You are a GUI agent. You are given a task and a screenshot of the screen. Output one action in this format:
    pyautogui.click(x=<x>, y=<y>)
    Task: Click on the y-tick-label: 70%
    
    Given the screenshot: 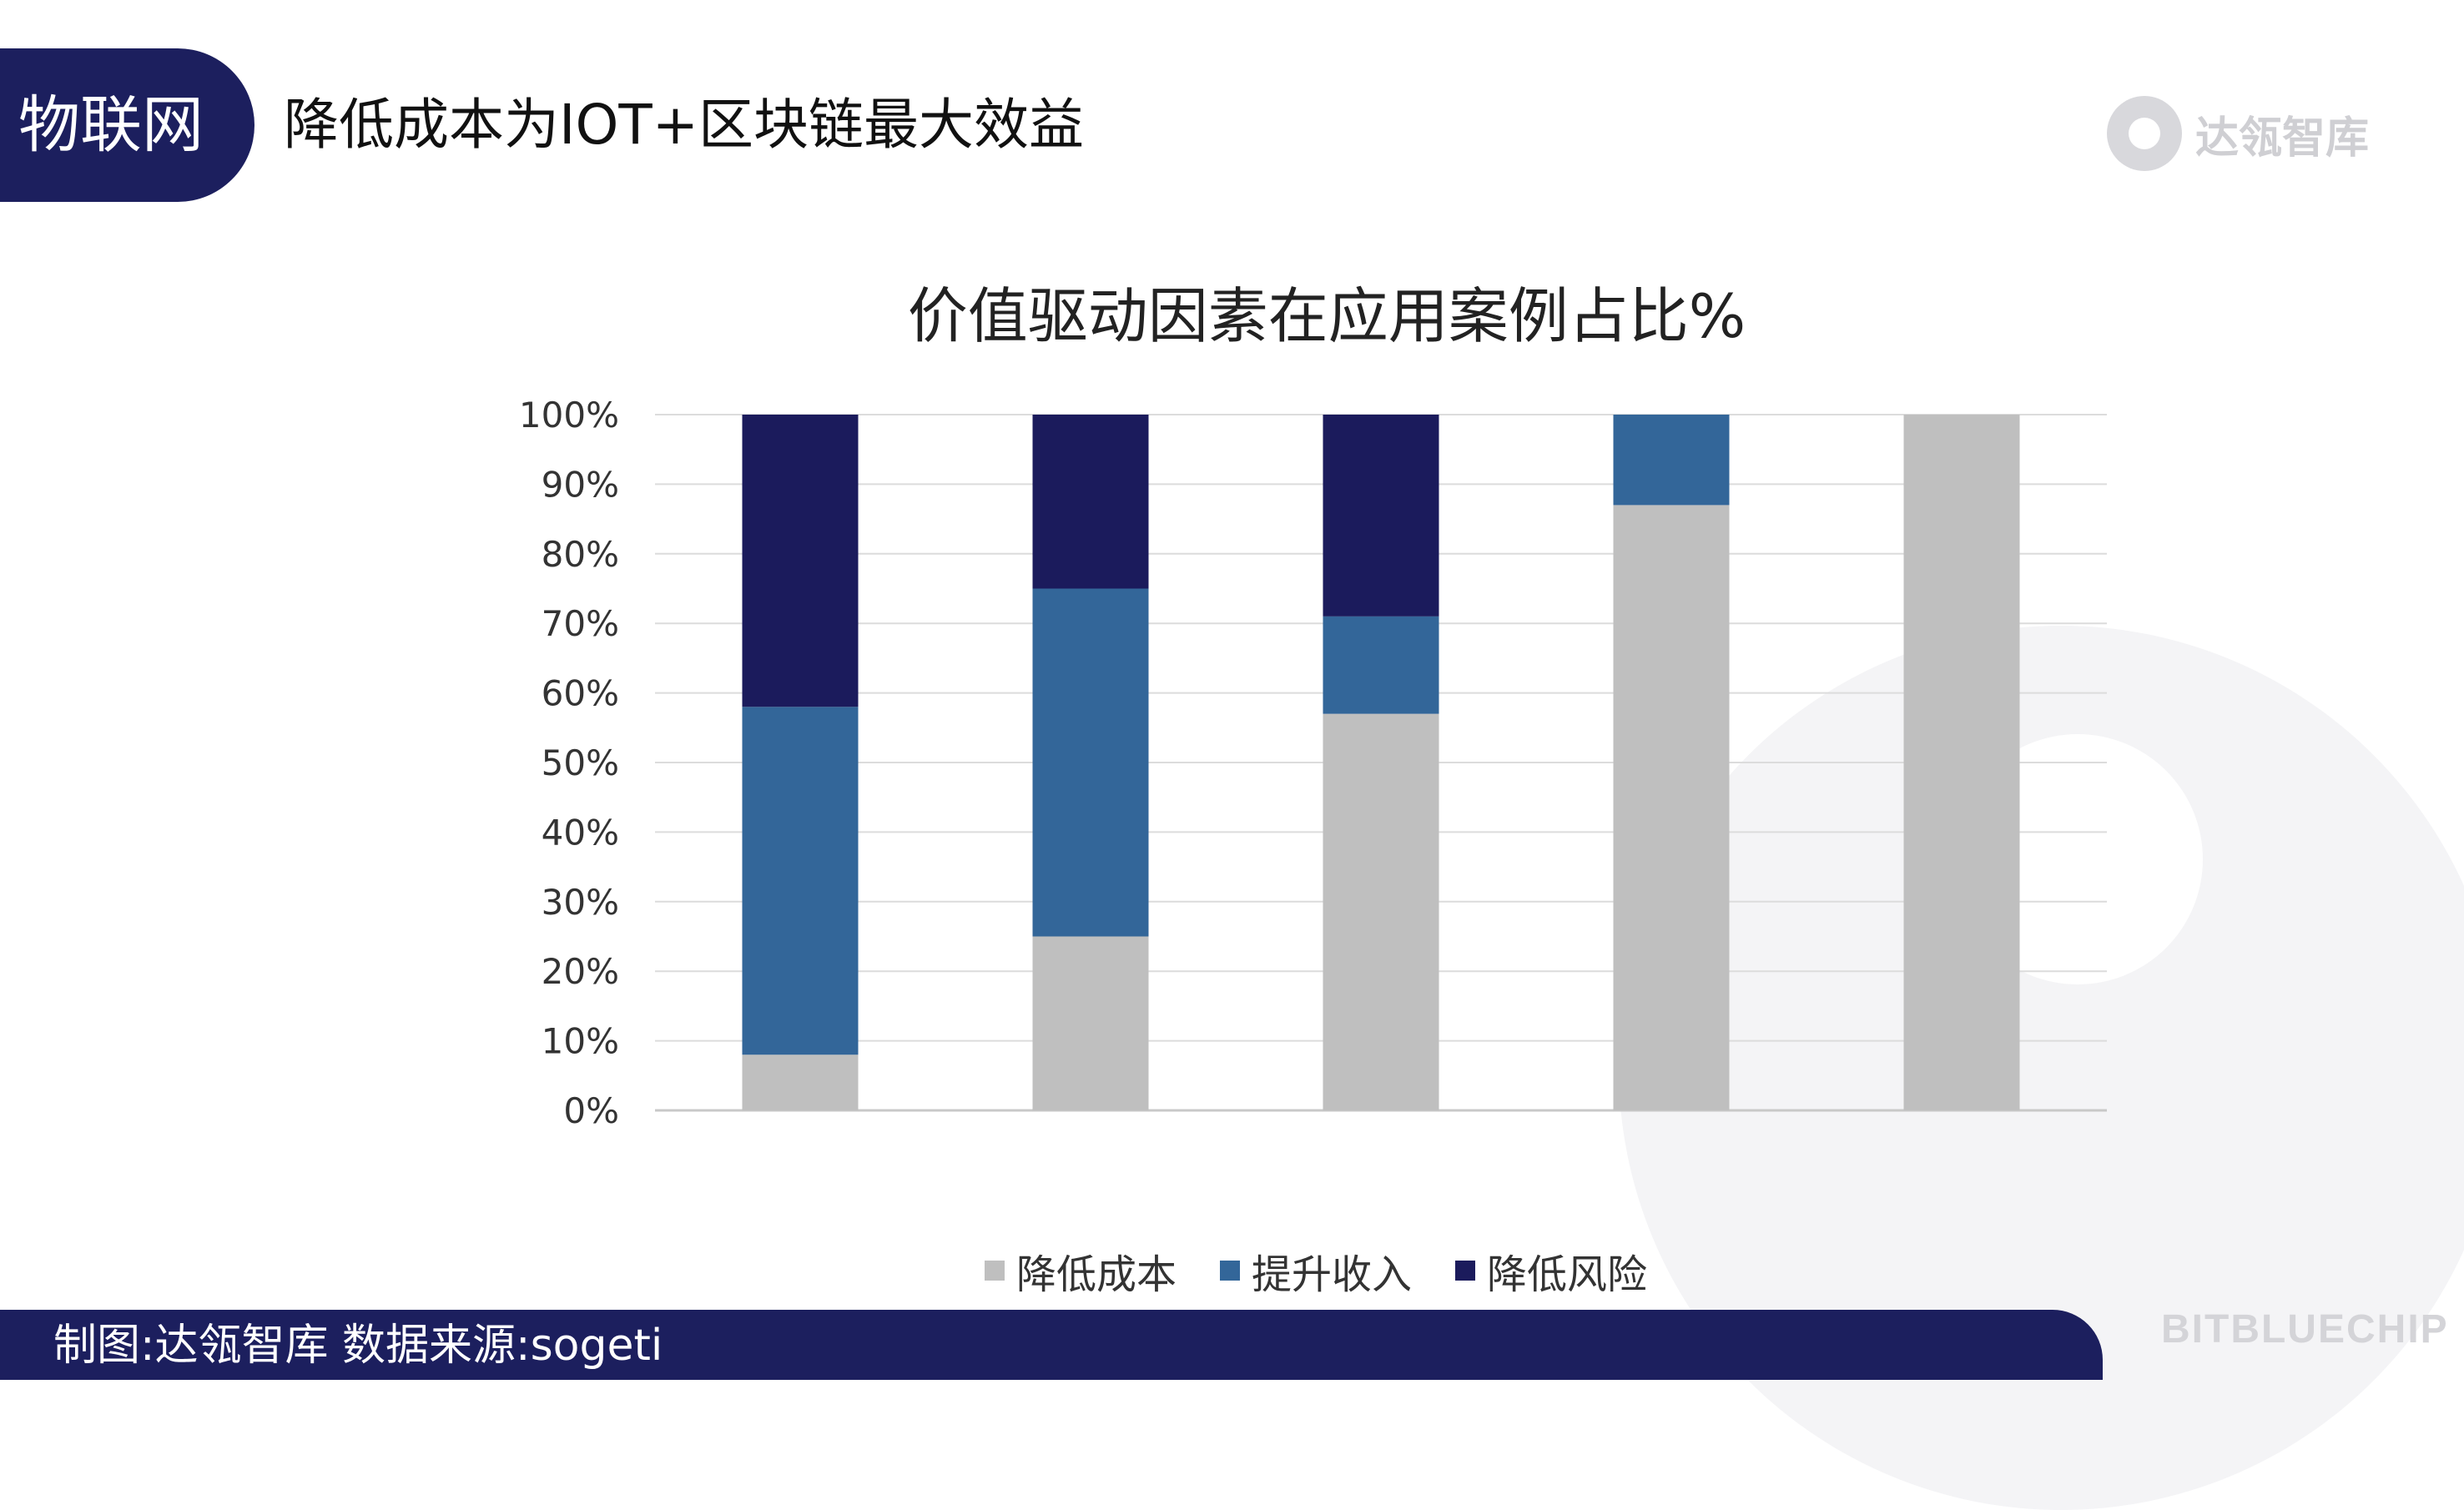 What is the action you would take?
    pyautogui.click(x=580, y=623)
    